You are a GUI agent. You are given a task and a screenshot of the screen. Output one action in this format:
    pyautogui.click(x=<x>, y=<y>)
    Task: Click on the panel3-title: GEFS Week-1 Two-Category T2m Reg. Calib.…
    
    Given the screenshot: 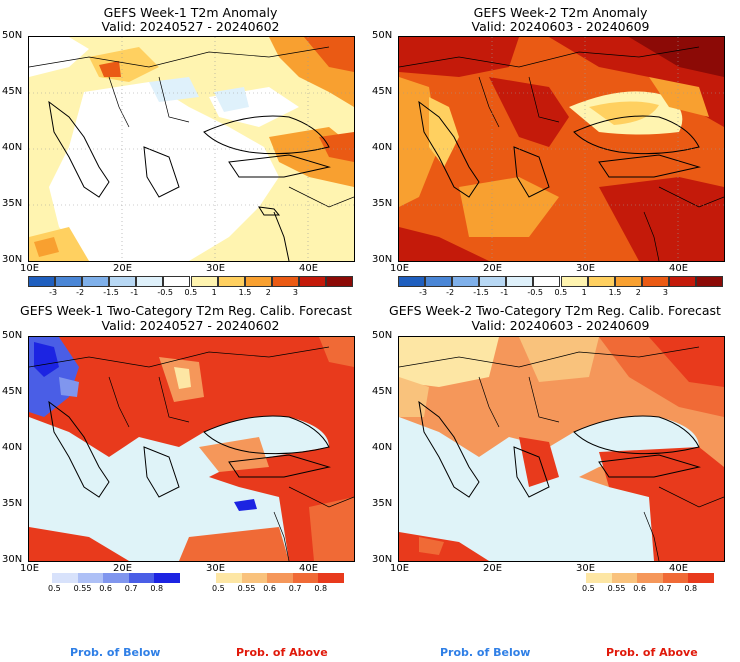 What is the action you would take?
    pyautogui.click(x=186, y=310)
    